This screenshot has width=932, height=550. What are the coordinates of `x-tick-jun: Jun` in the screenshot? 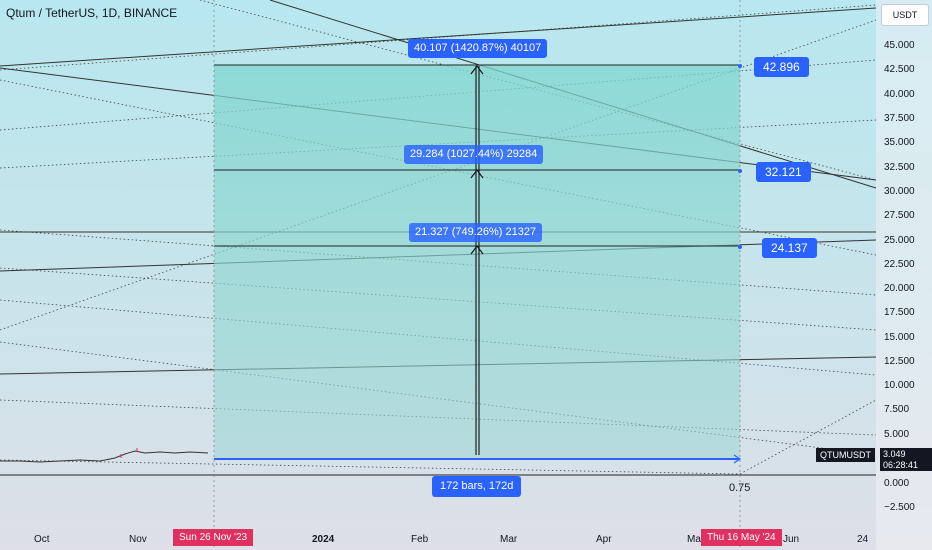 It's located at (791, 539).